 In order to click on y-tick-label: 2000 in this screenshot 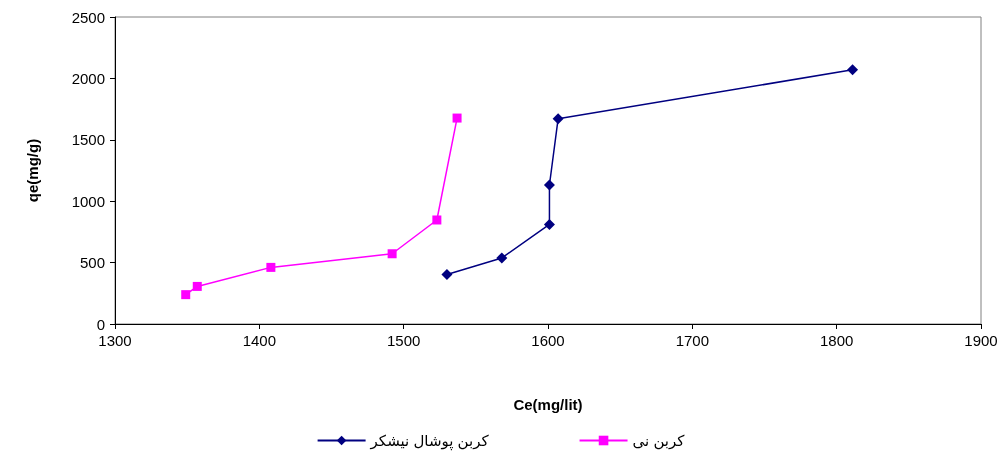, I will do `click(88, 78)`.